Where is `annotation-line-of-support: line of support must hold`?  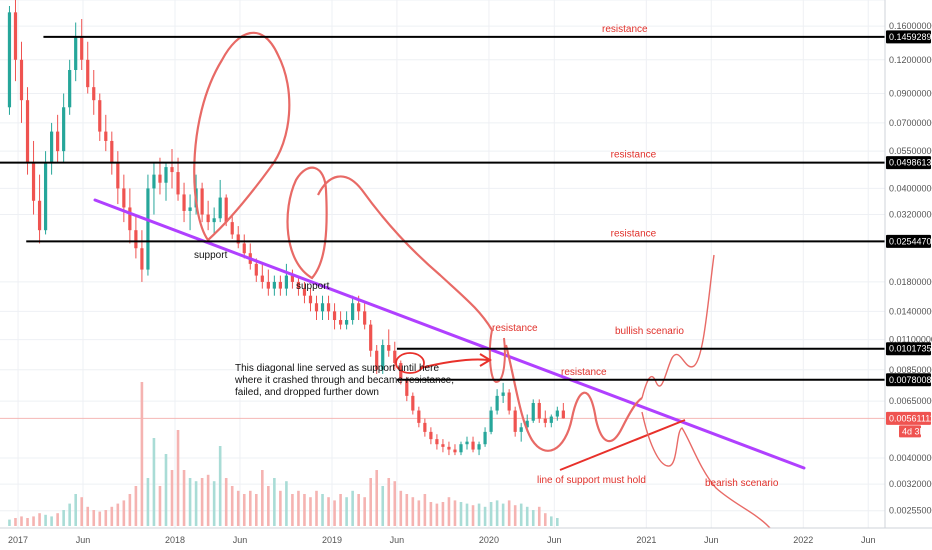 annotation-line-of-support: line of support must hold is located at coordinates (591, 480).